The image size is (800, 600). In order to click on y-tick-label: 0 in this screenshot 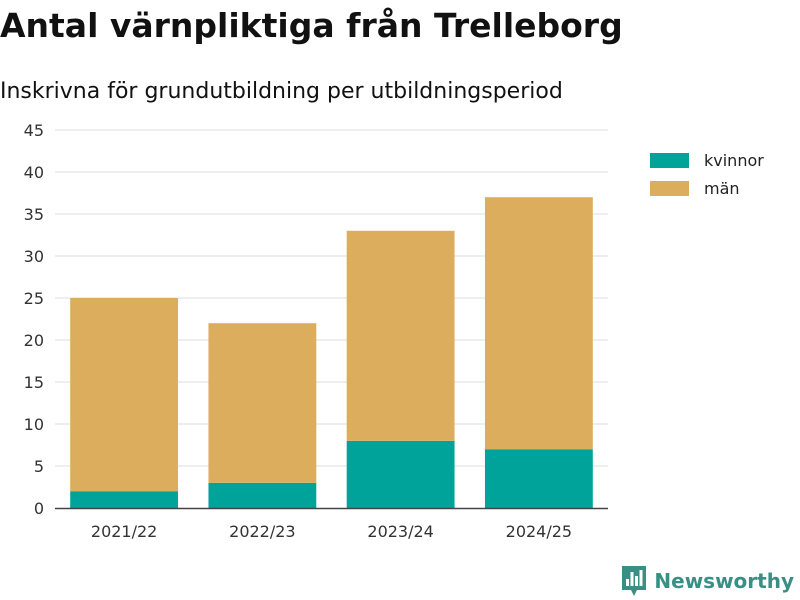, I will do `click(39, 508)`.